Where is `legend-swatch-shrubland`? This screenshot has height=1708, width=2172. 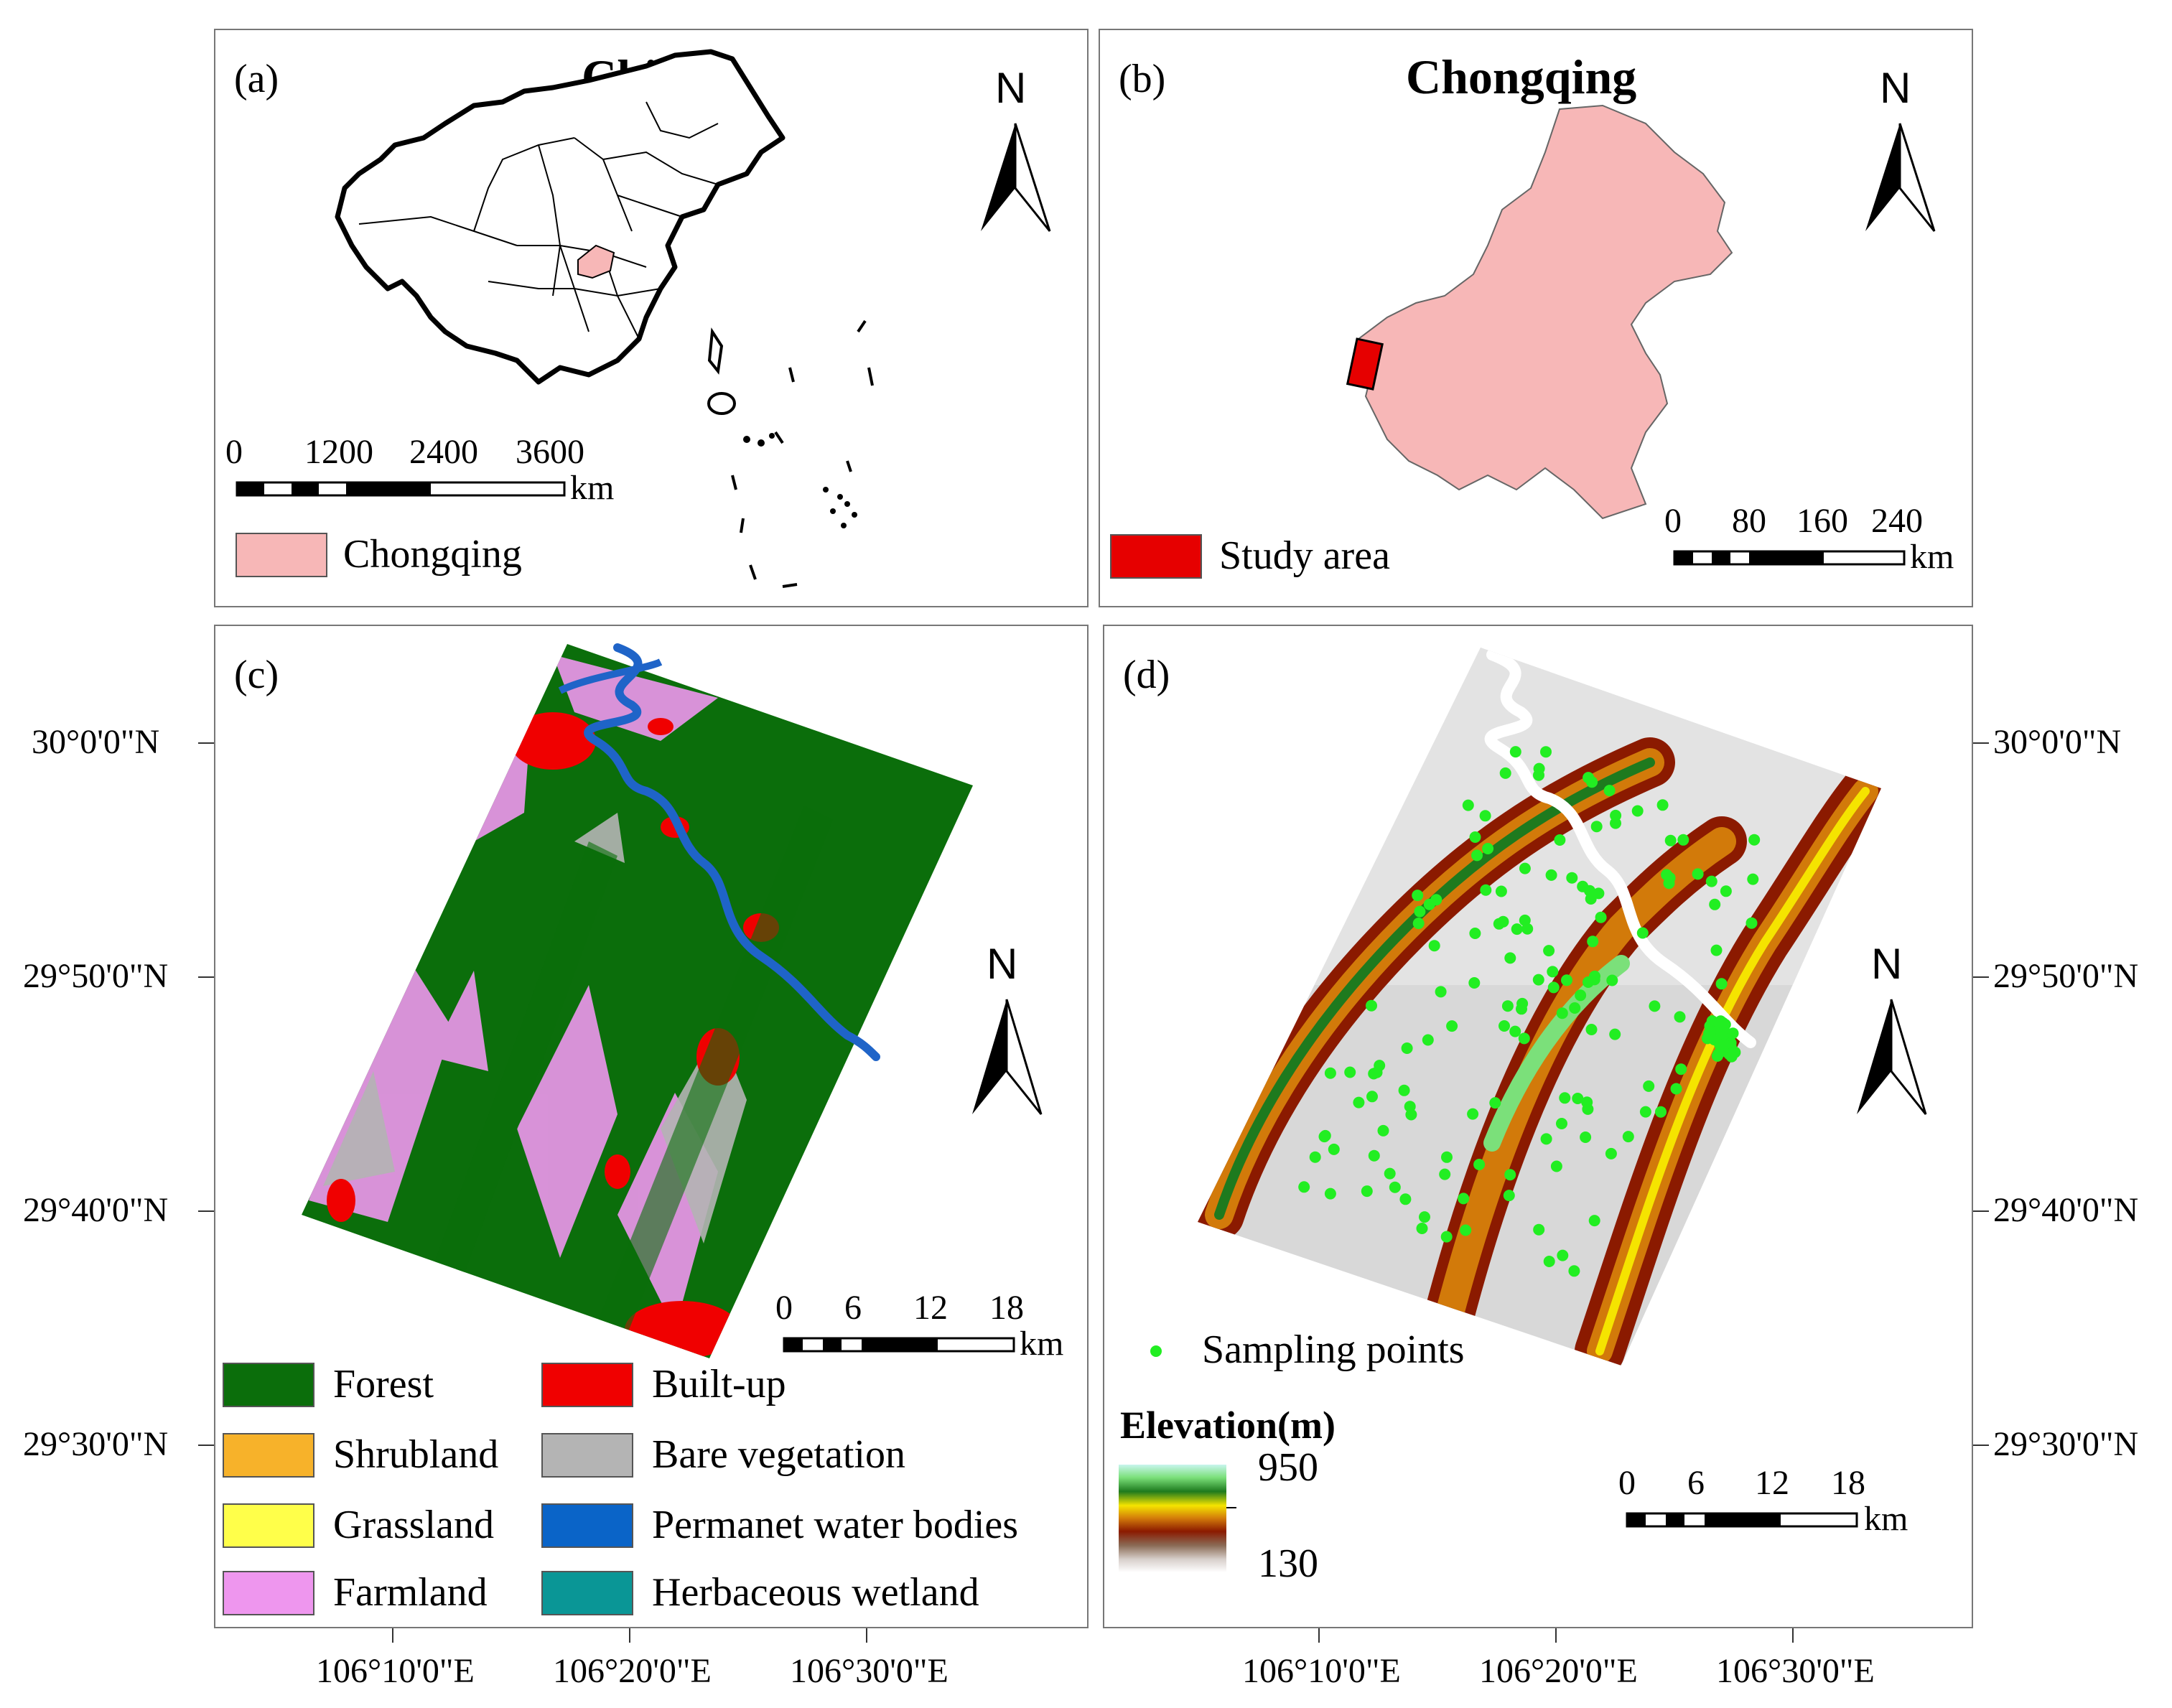
legend-swatch-shrubland is located at coordinates (268, 1455).